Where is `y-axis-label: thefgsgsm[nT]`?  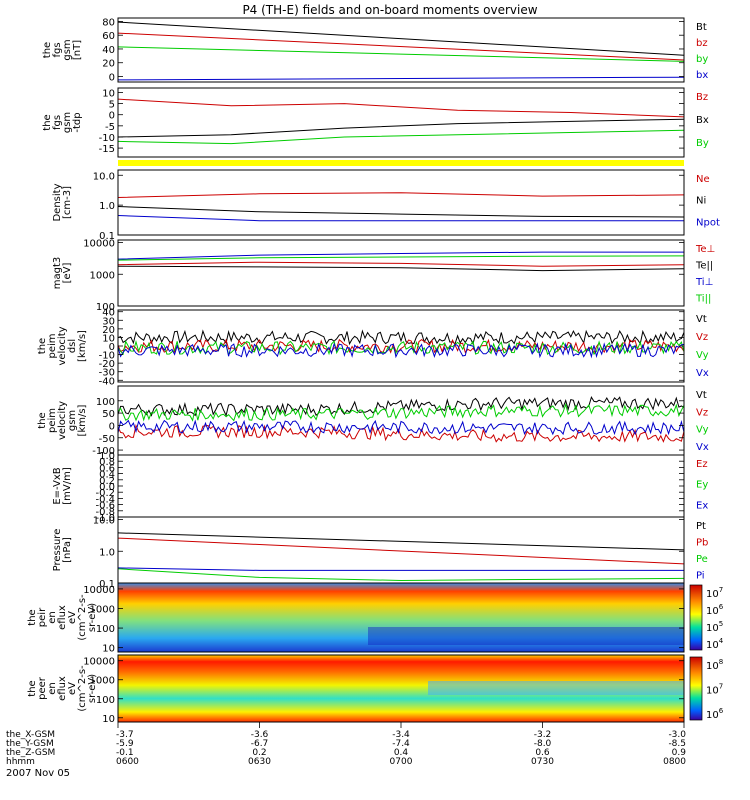 y-axis-label: thefgsgsm[nT] is located at coordinates (62, 49).